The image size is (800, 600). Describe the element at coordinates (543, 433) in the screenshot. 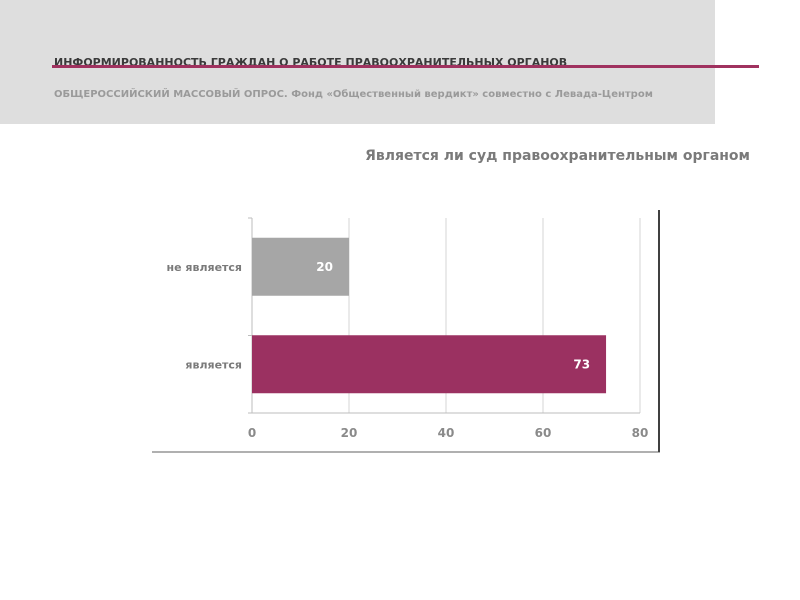

I see `x-tick-label-60: 60` at that location.